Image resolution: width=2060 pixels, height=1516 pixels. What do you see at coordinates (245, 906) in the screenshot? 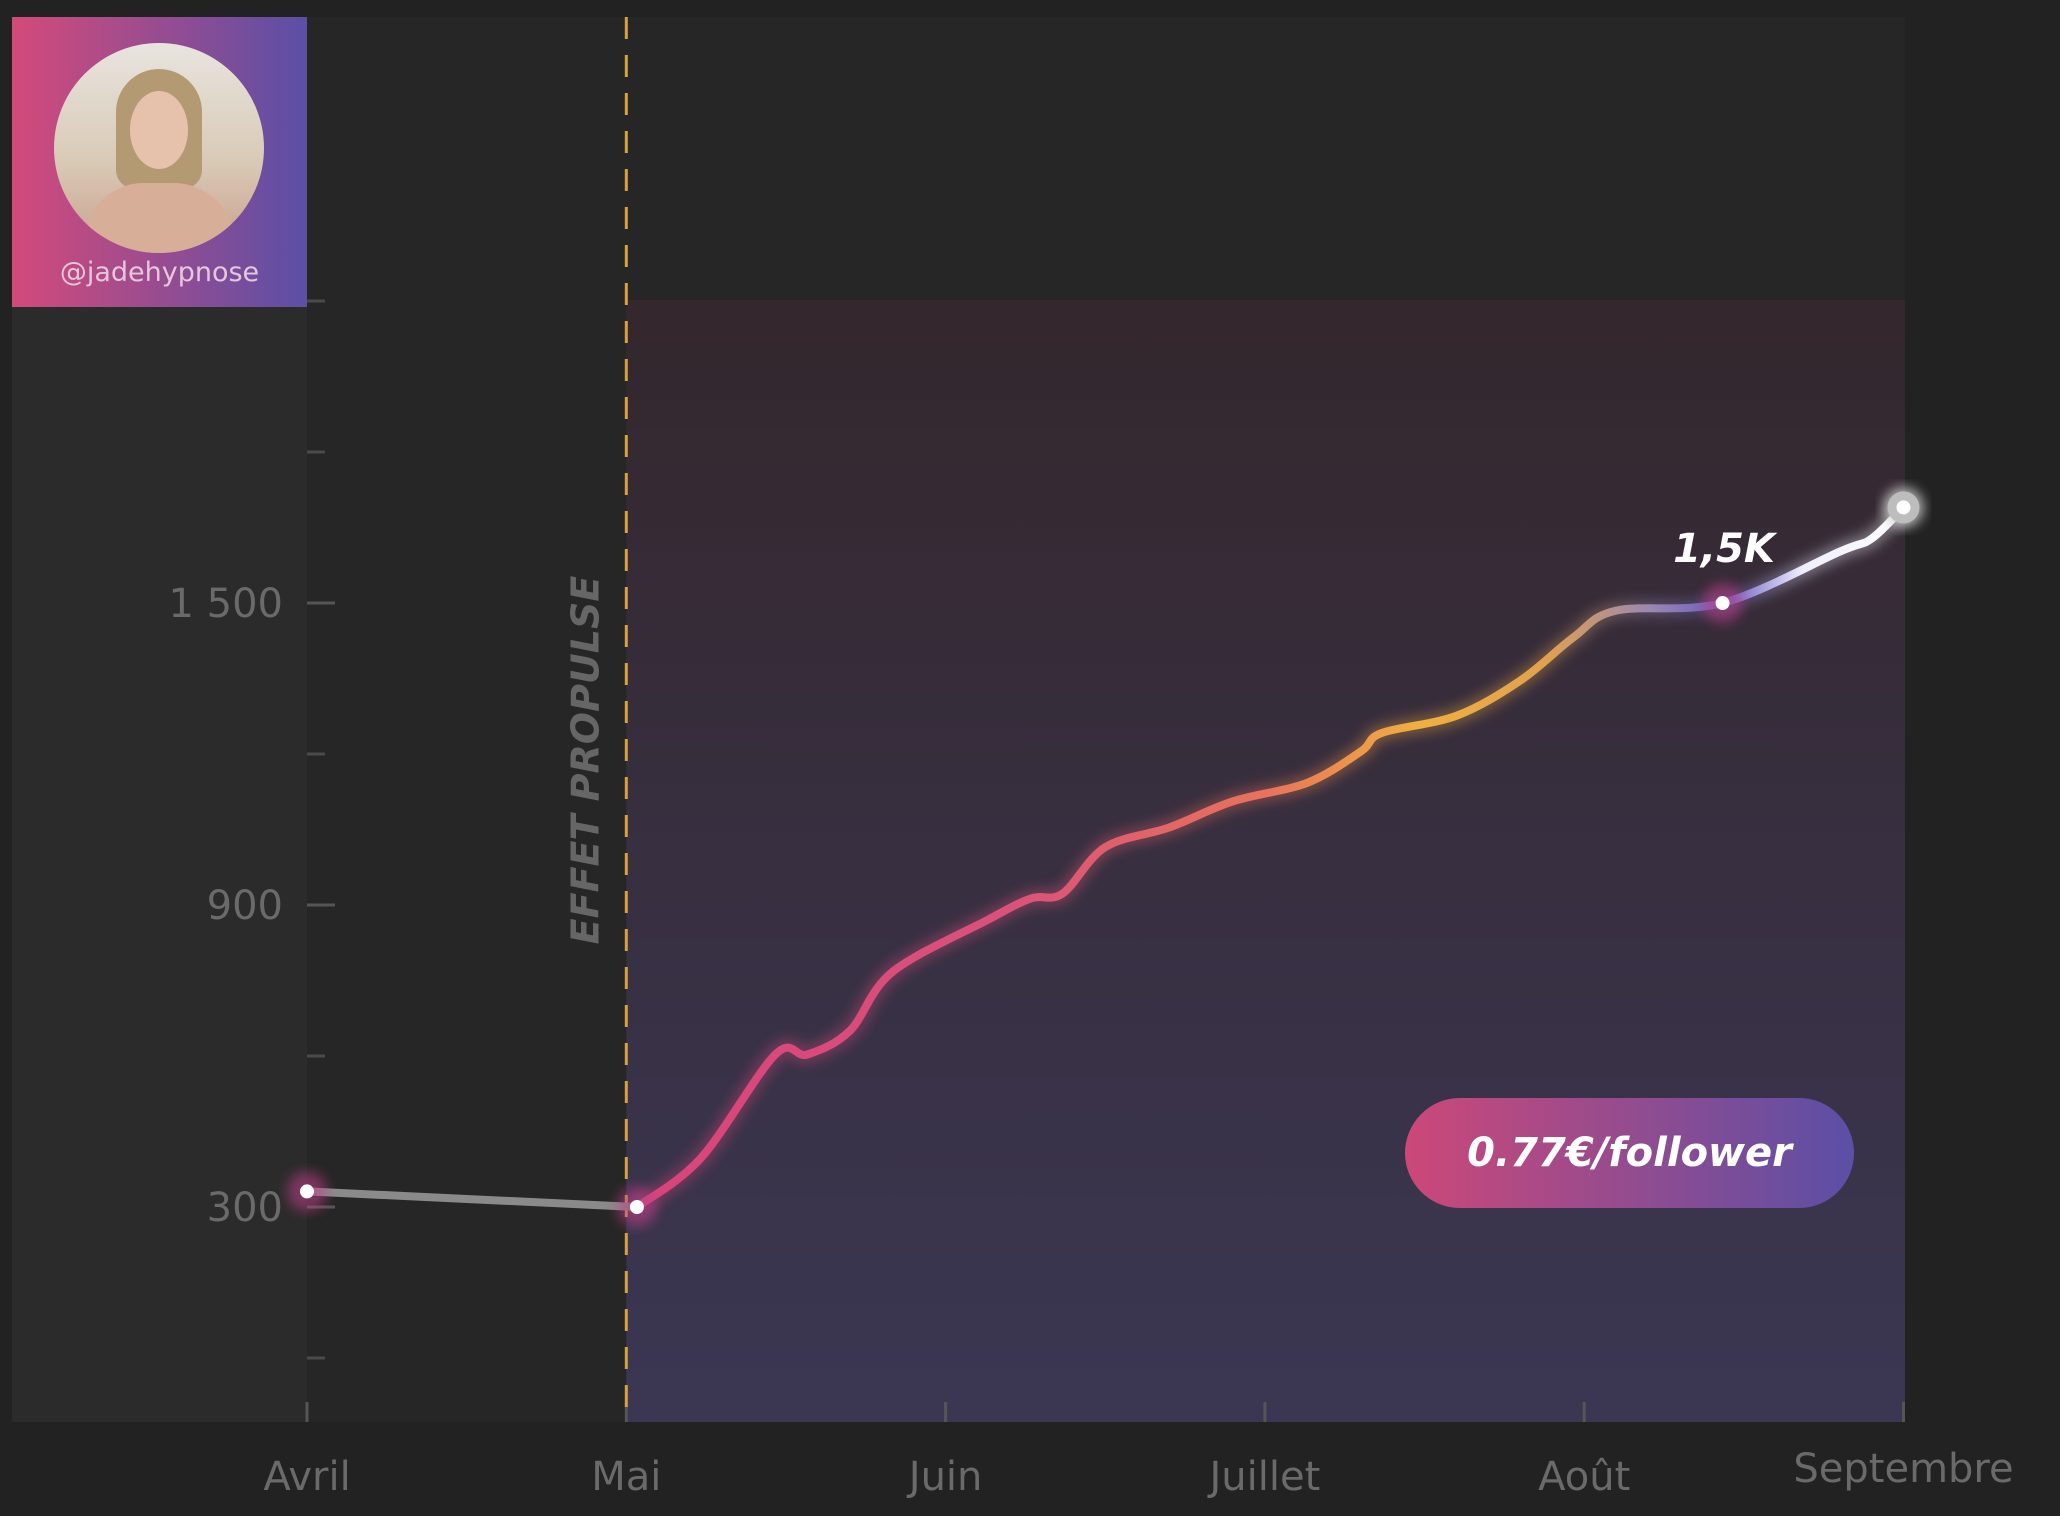
I see `y-tick-label: 900` at bounding box center [245, 906].